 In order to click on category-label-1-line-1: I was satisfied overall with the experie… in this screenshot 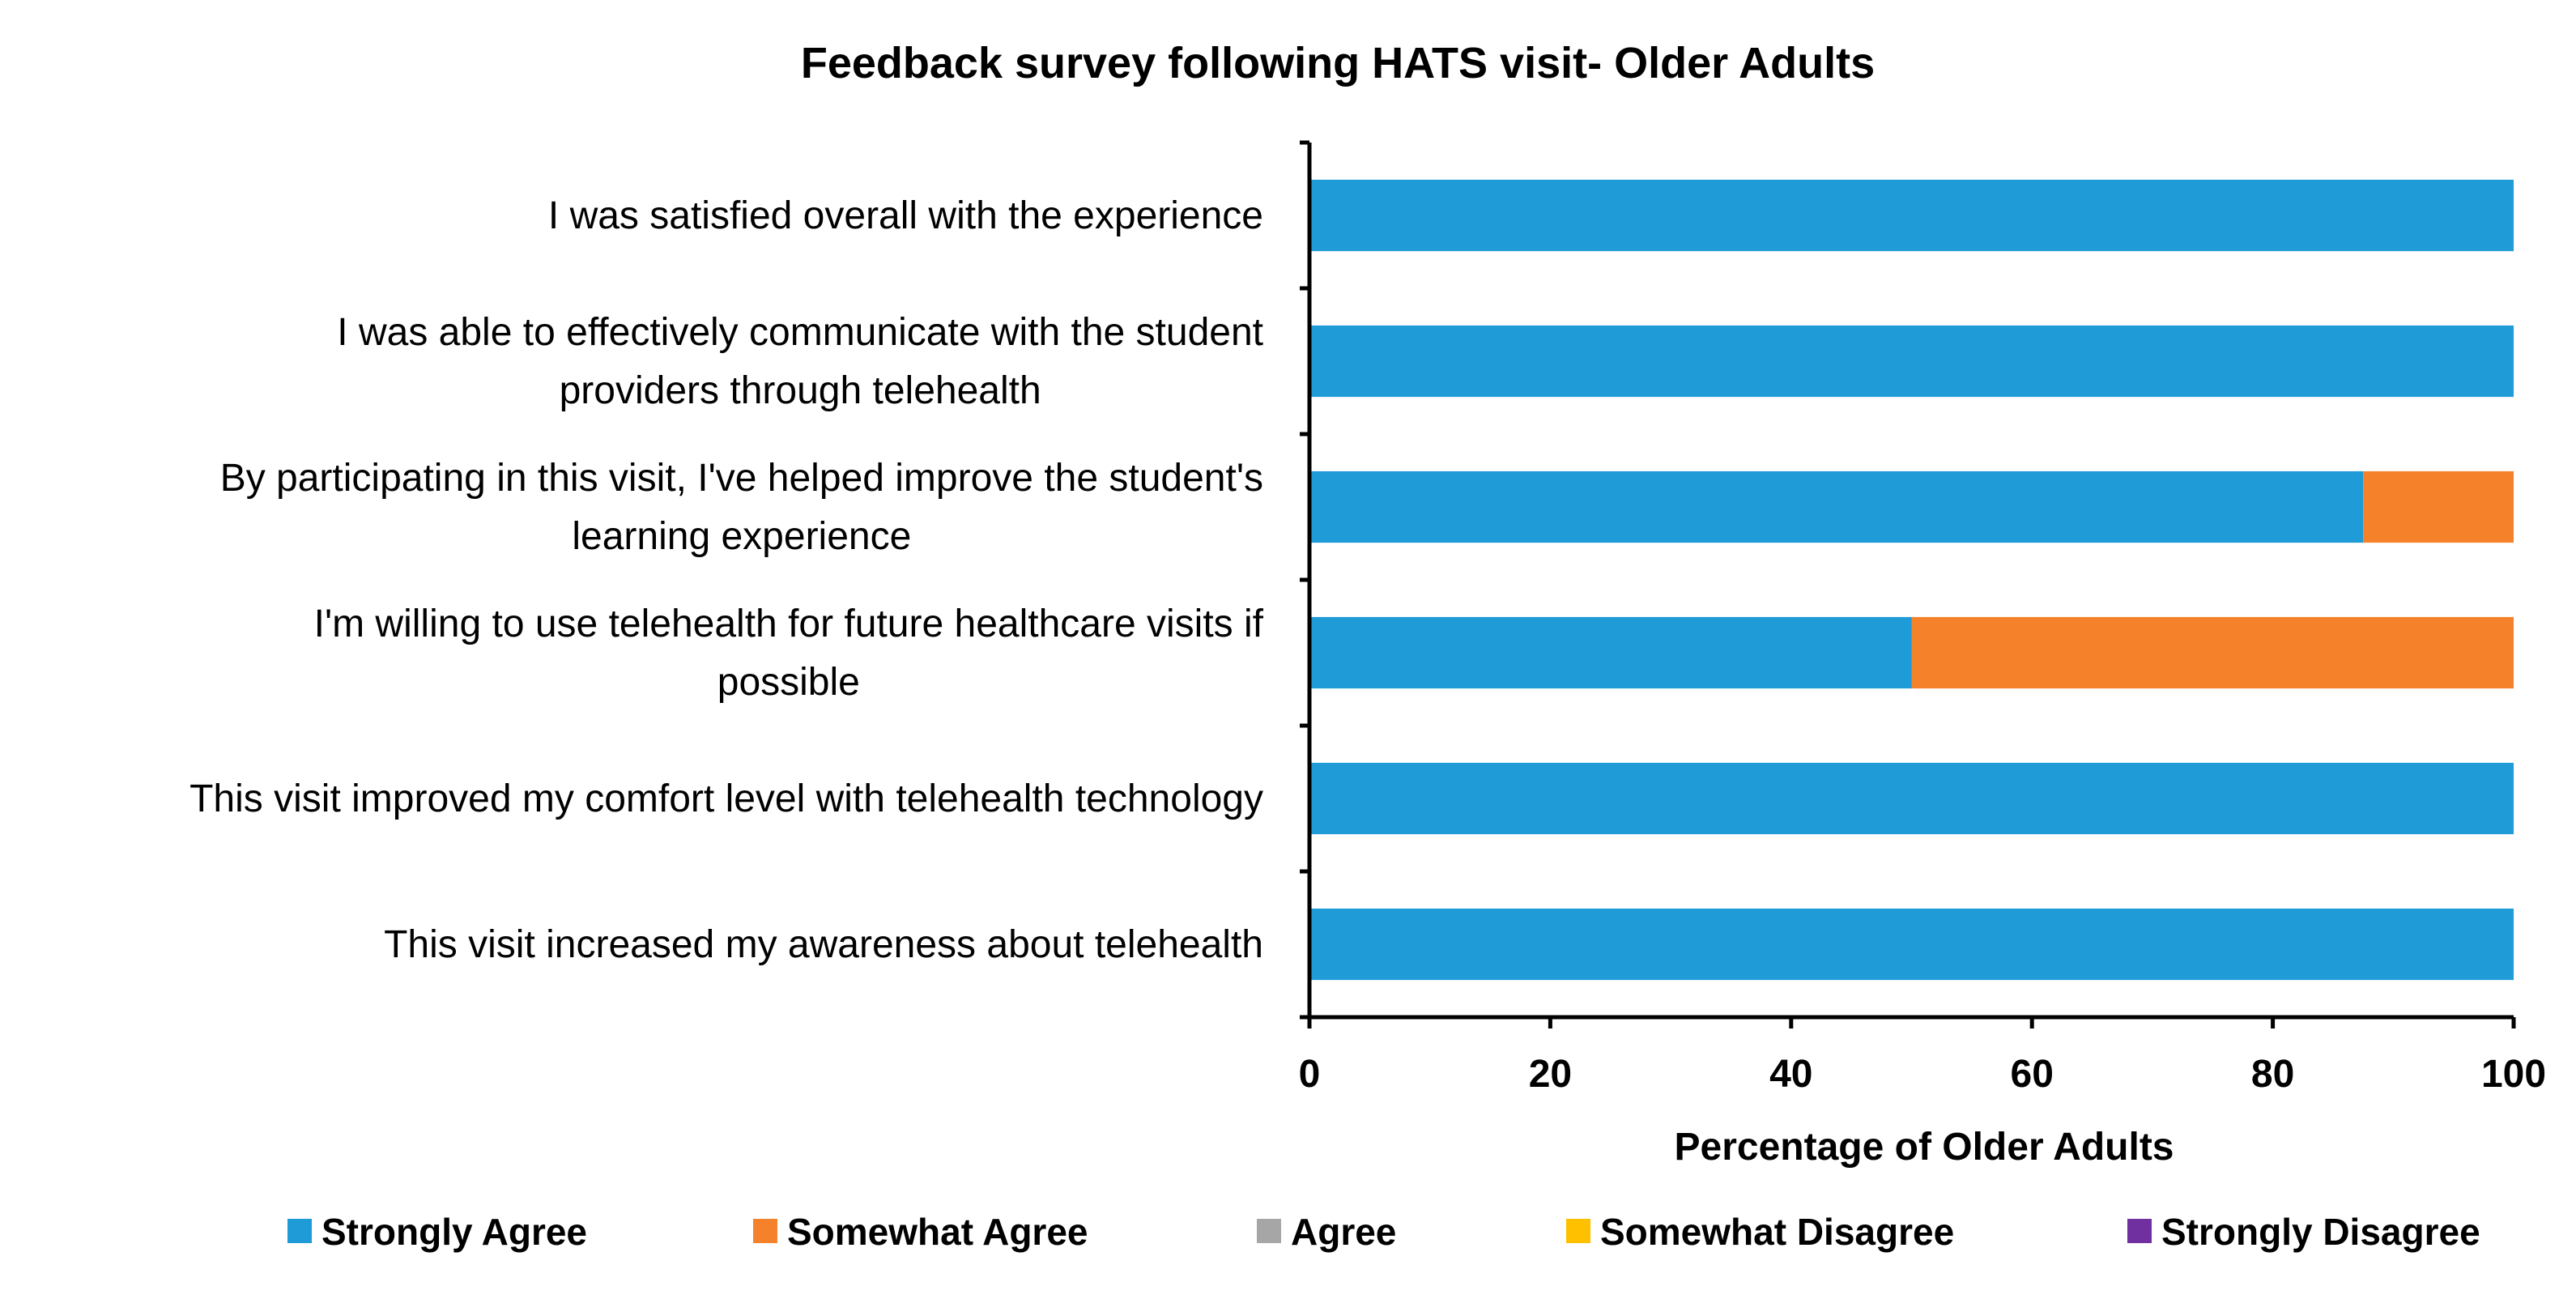, I will do `click(905, 215)`.